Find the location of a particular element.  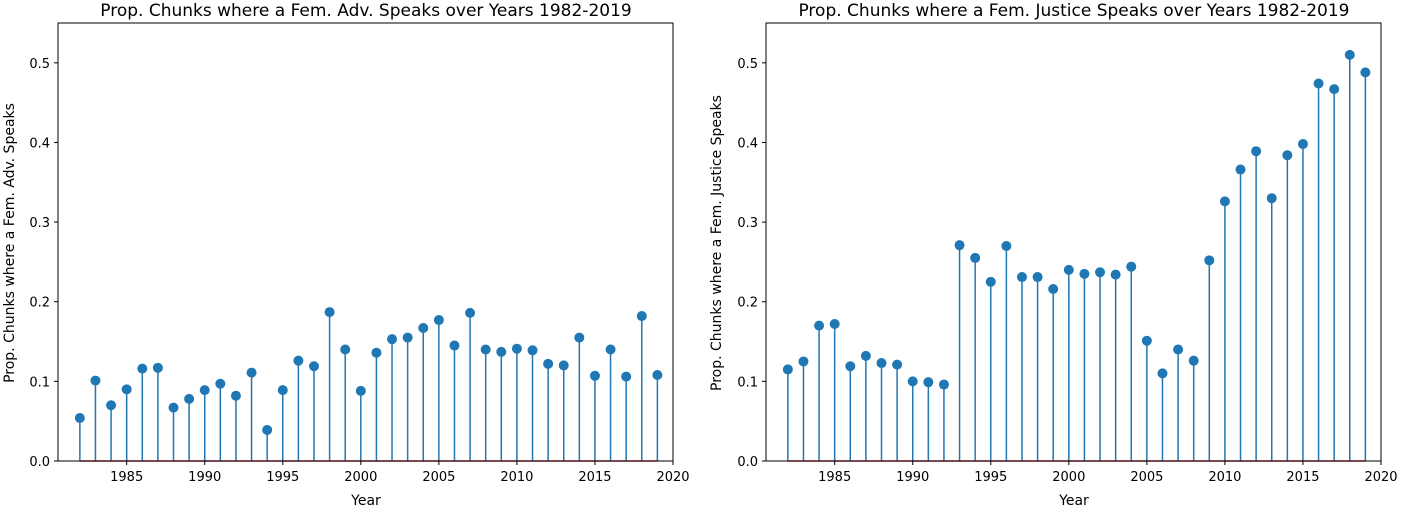

left-chart-x-tick-label: 1995 is located at coordinates (282, 477).